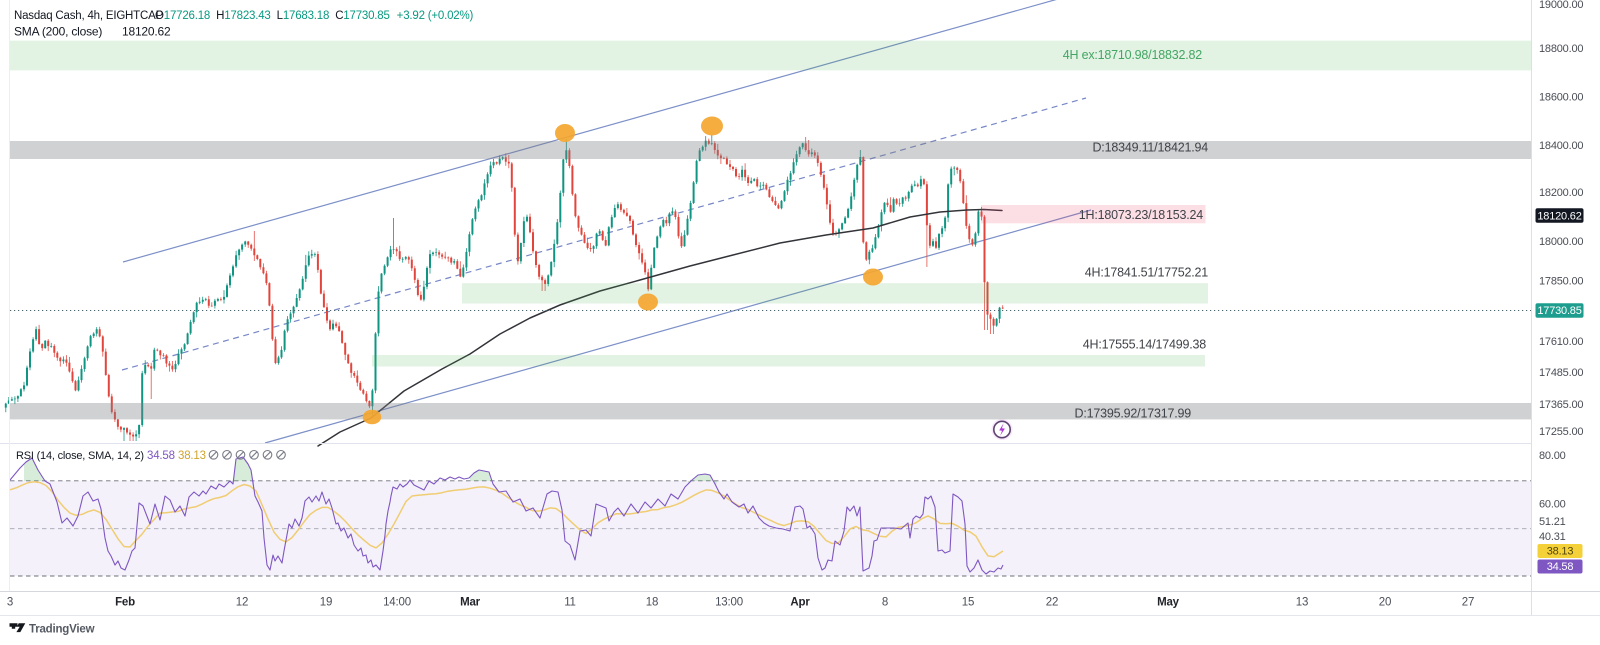  I want to click on svg-text: Mar, so click(470, 603).